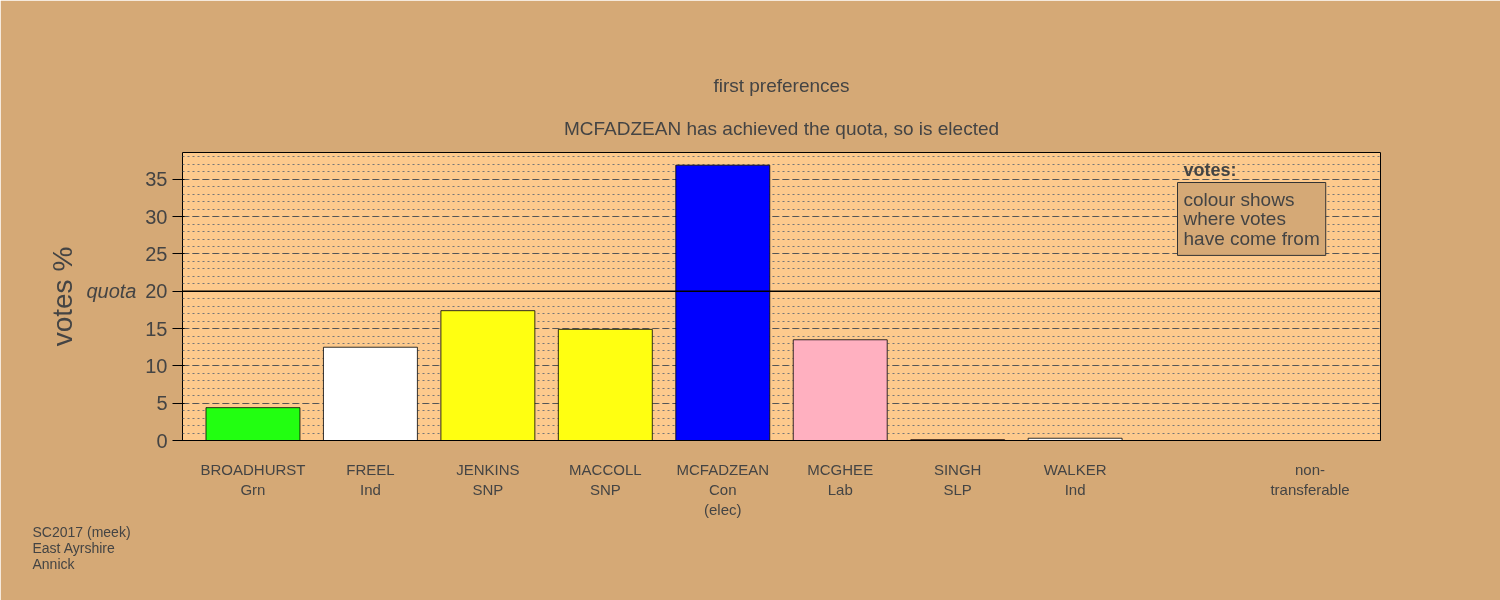 This screenshot has height=600, width=1500. What do you see at coordinates (111, 291) in the screenshot?
I see `ref-line-label: quota` at bounding box center [111, 291].